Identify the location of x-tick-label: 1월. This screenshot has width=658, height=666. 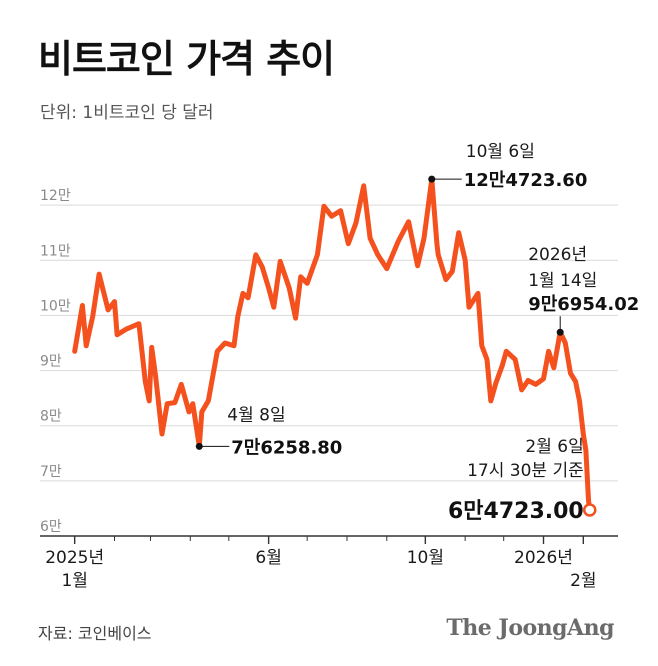
(74, 581).